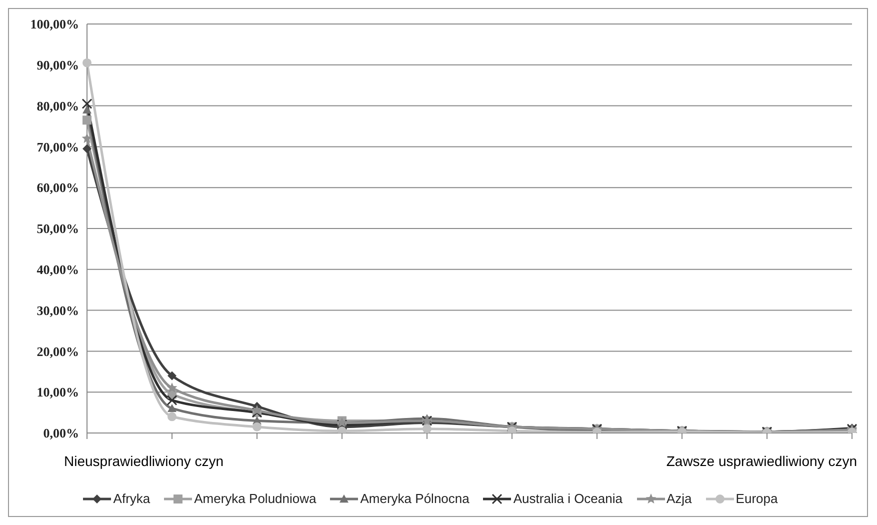  Describe the element at coordinates (57, 228) in the screenshot. I see `y-tick-label: 50,00%` at that location.